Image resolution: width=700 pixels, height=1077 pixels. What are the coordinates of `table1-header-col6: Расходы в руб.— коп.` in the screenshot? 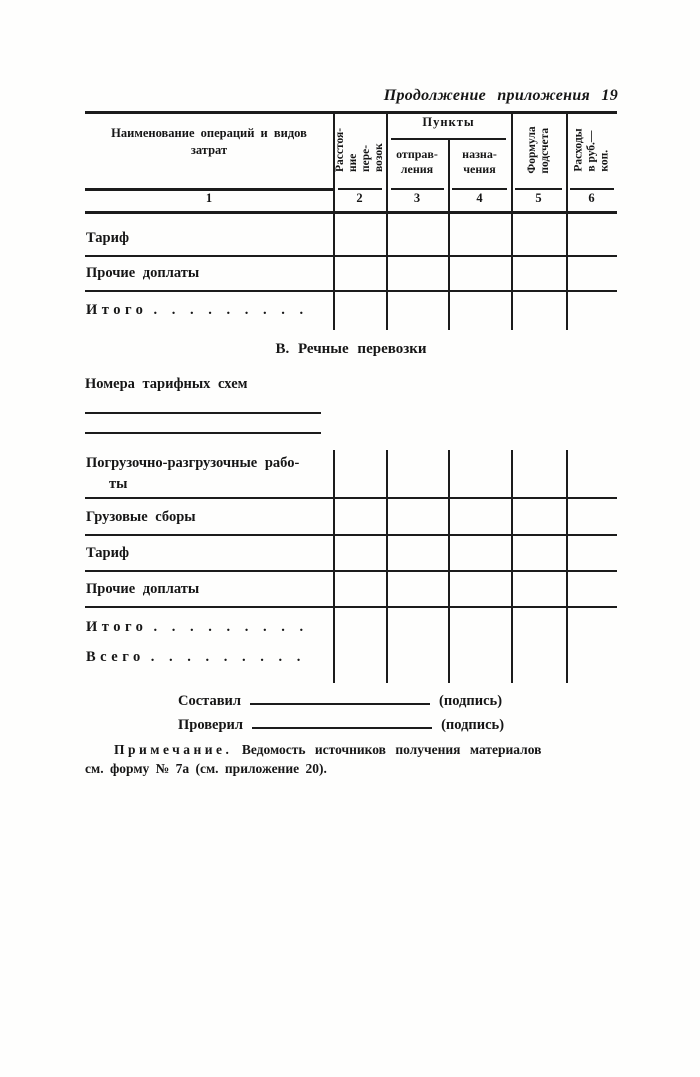 It's located at (591, 149).